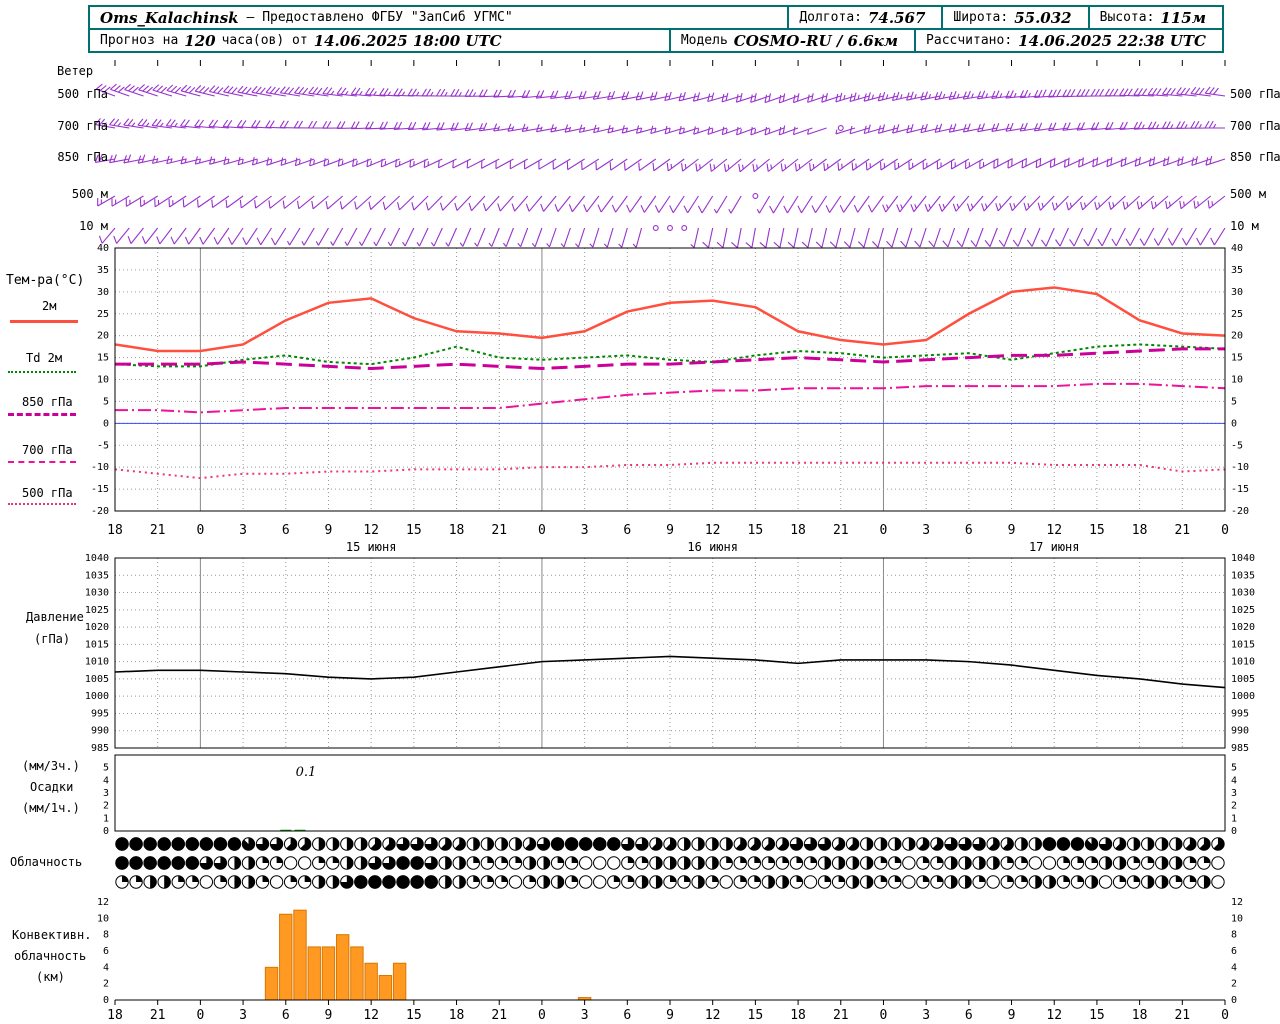  I want to click on precip-tick-right: 0, so click(1234, 831).